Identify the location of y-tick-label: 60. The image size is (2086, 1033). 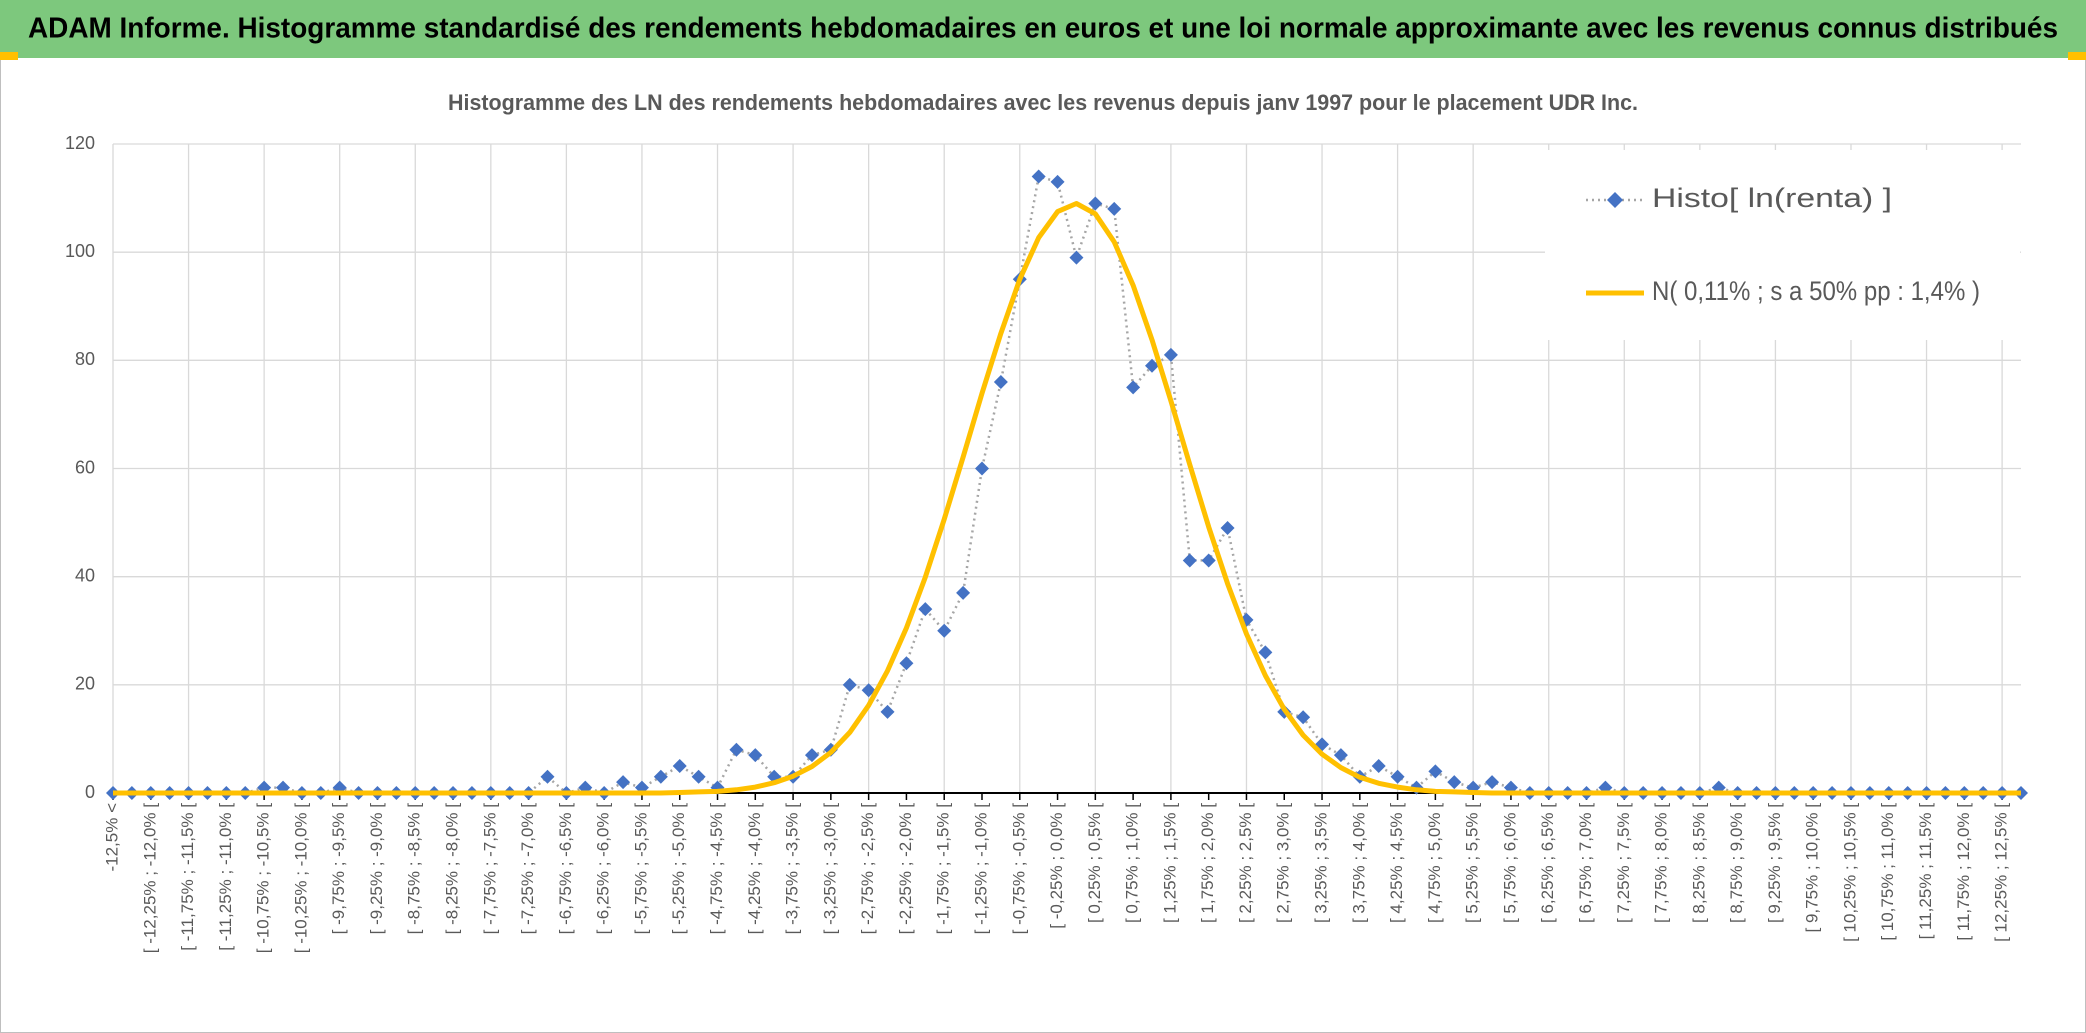
(85, 467).